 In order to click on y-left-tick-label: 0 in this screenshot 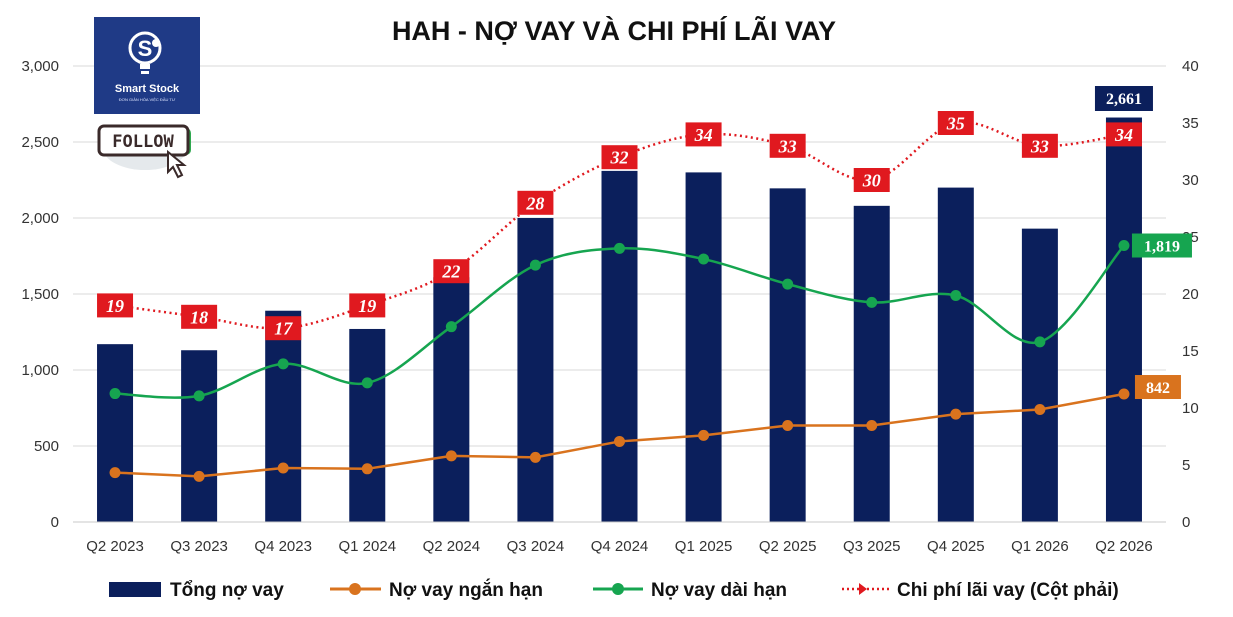, I will do `click(55, 522)`.